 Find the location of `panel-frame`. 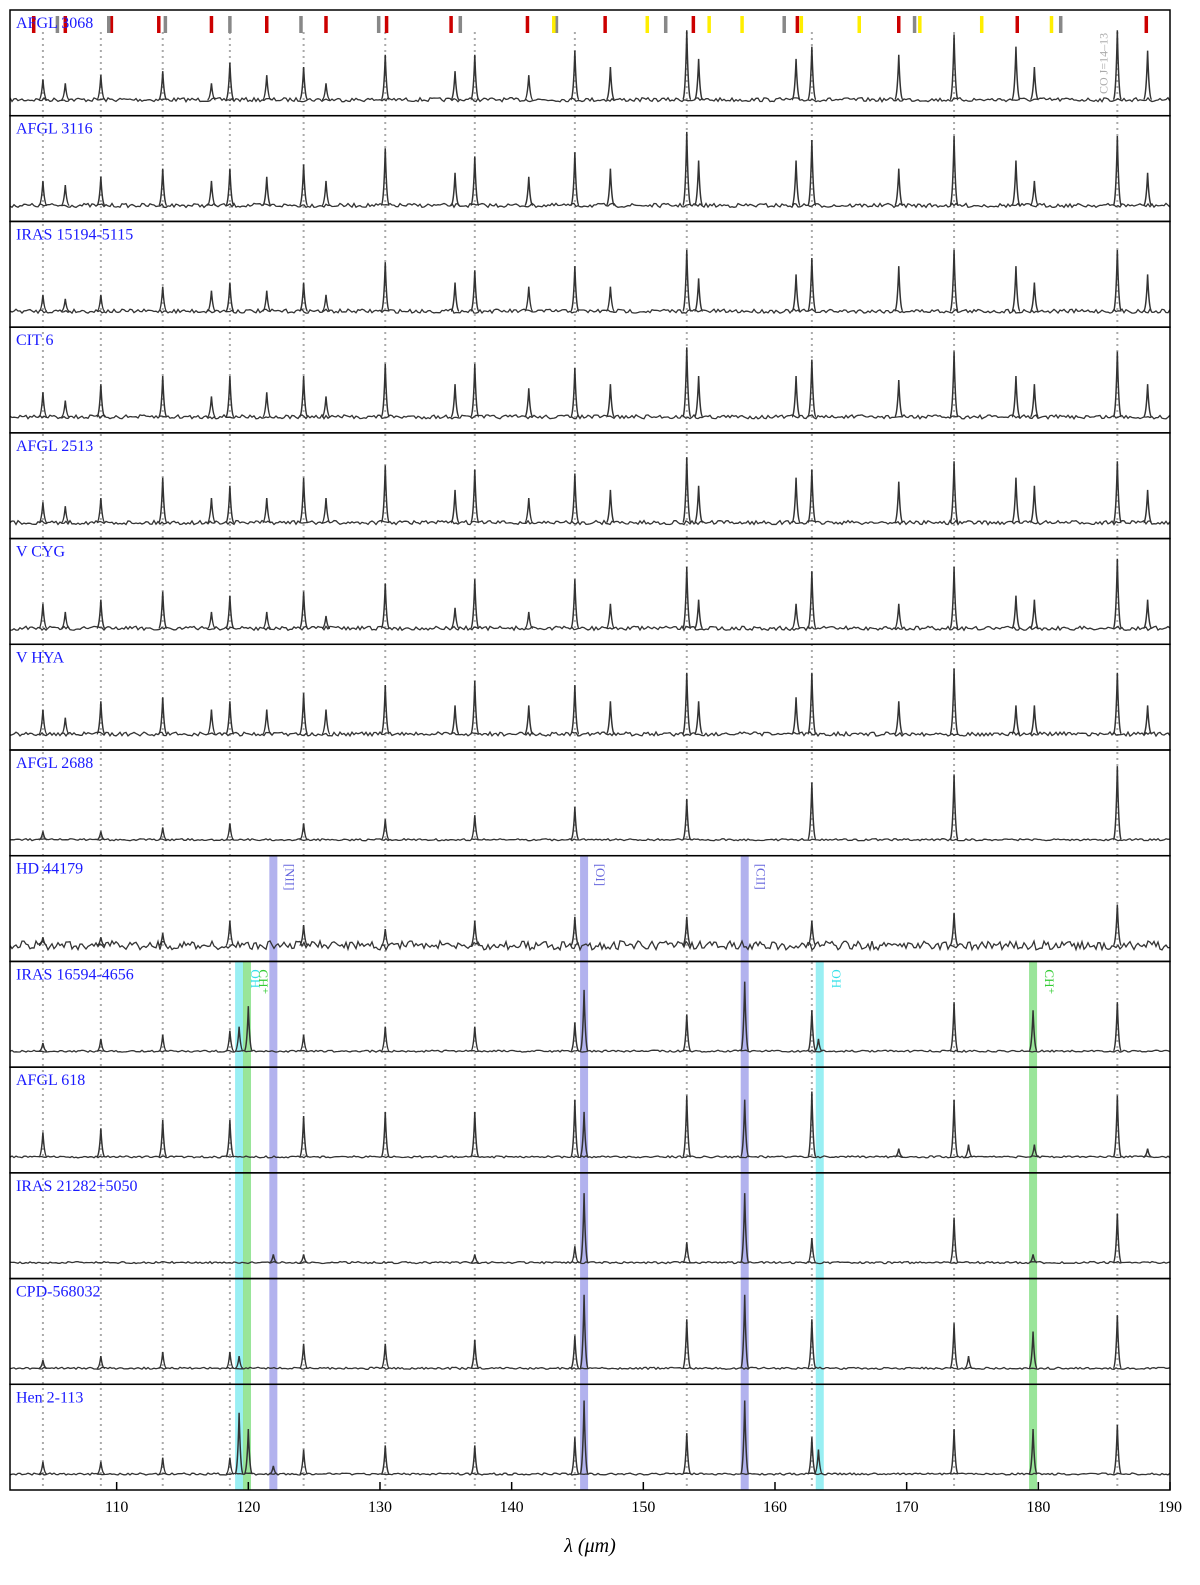

panel-frame is located at coordinates (590, 274).